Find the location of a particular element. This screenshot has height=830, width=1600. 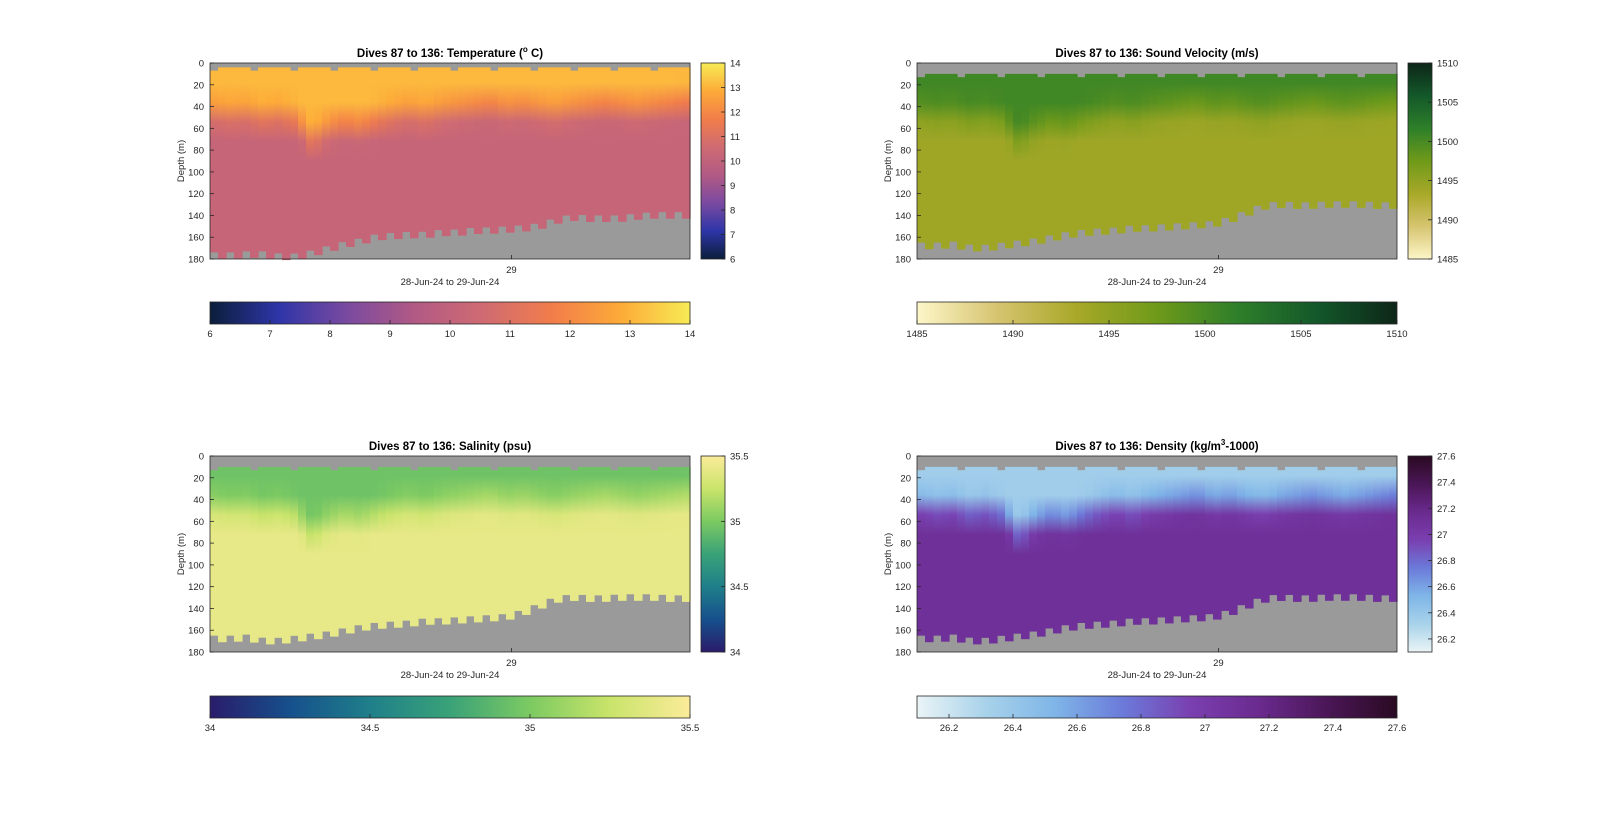

x-axis-label: 28-Jun-24 to 29-Jun-24 is located at coordinates (1157, 282).